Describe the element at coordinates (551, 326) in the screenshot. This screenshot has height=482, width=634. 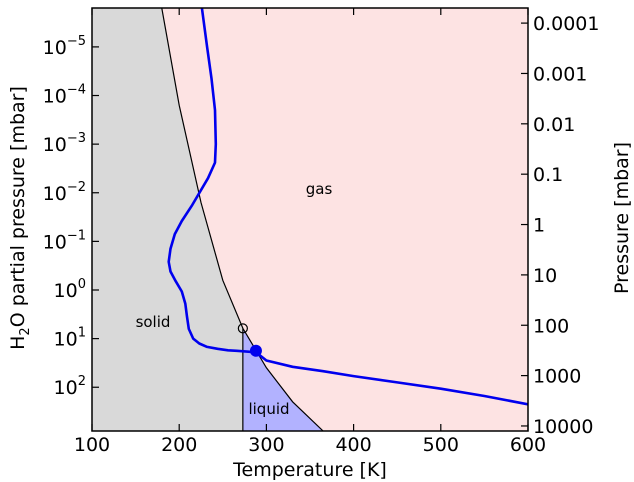
I see `y-right-tick-label: 100` at that location.